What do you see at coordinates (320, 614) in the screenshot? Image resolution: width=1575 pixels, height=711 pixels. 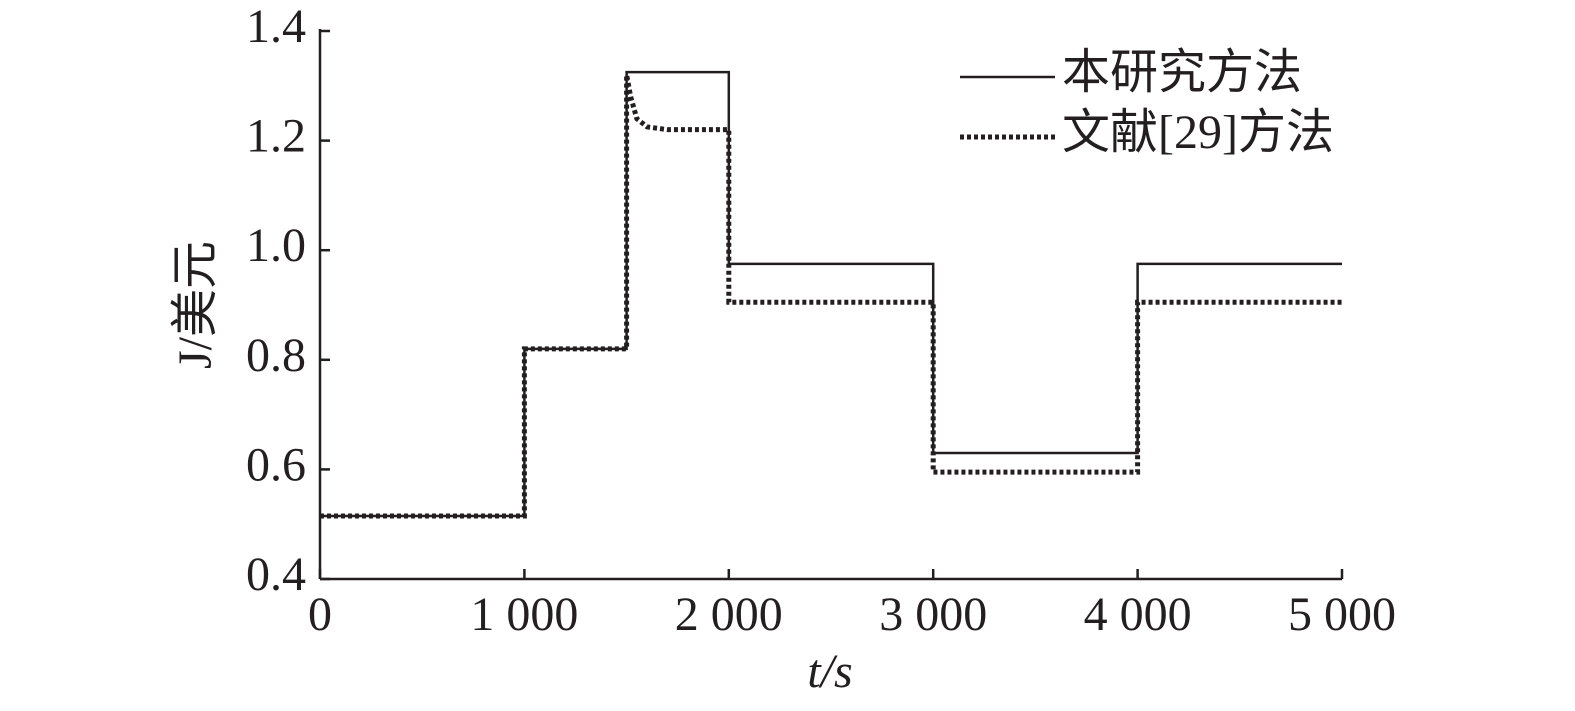 I see `x-tick-label: 0` at bounding box center [320, 614].